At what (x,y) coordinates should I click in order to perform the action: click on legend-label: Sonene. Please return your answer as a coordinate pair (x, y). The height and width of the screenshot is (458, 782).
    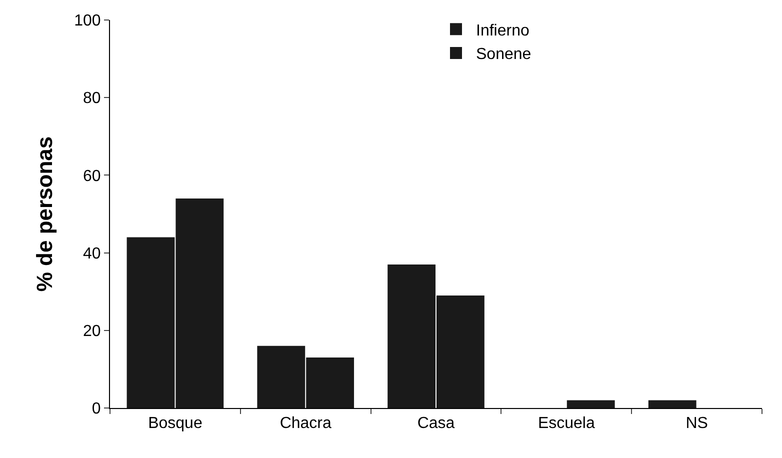
    Looking at the image, I should click on (504, 55).